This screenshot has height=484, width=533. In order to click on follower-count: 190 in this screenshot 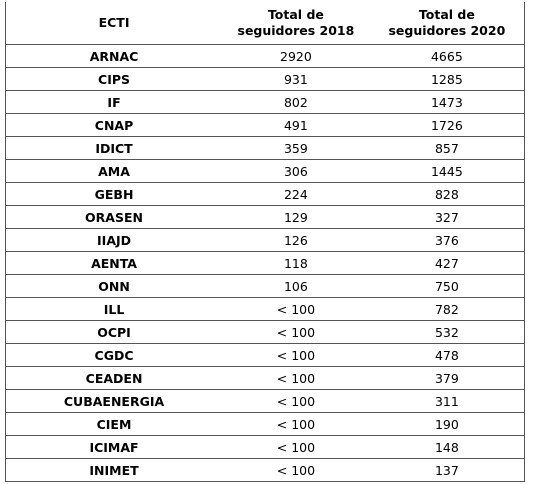, I will do `click(447, 424)`.